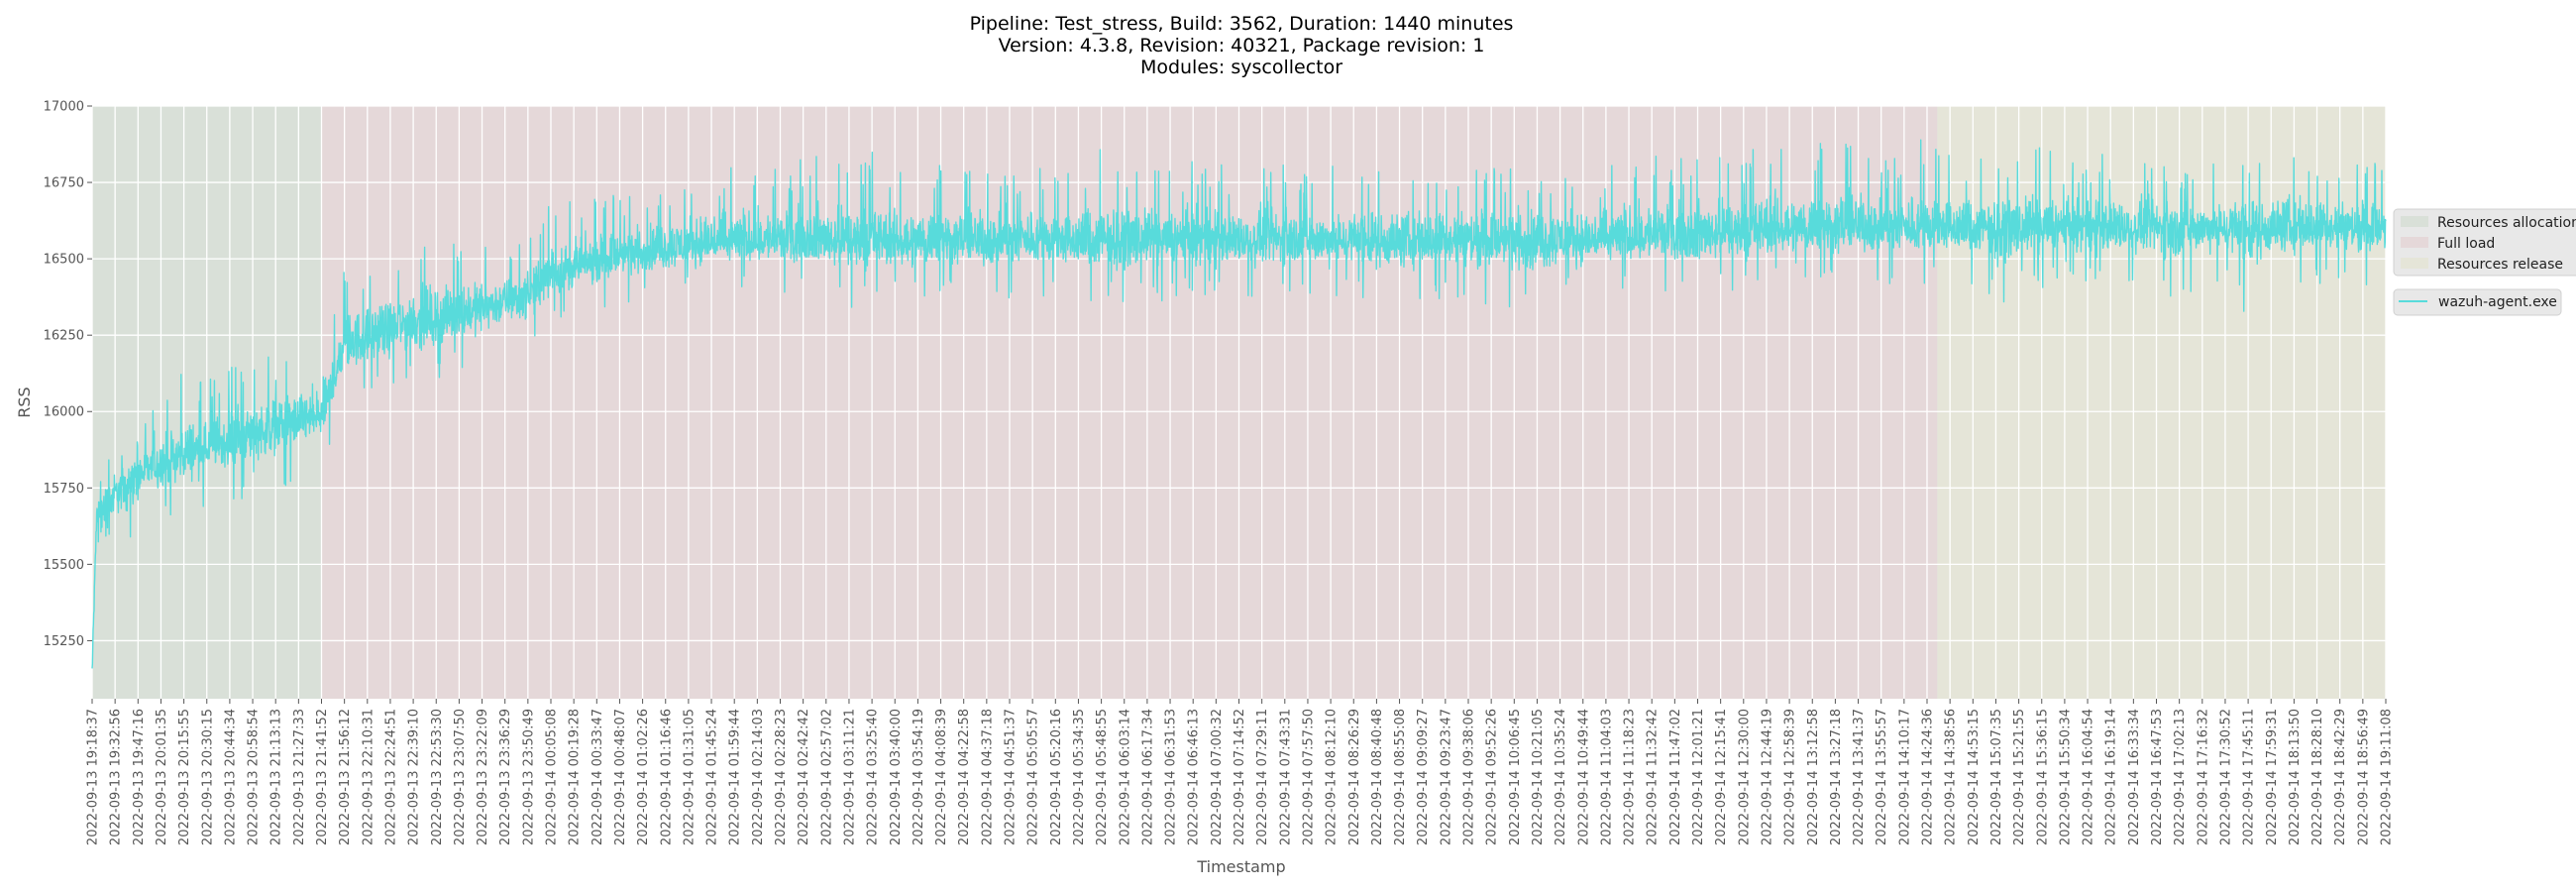 Image resolution: width=2576 pixels, height=892 pixels. Describe the element at coordinates (345, 777) in the screenshot. I see `x-tick-label: 2022-09-13 21:56:12` at that location.